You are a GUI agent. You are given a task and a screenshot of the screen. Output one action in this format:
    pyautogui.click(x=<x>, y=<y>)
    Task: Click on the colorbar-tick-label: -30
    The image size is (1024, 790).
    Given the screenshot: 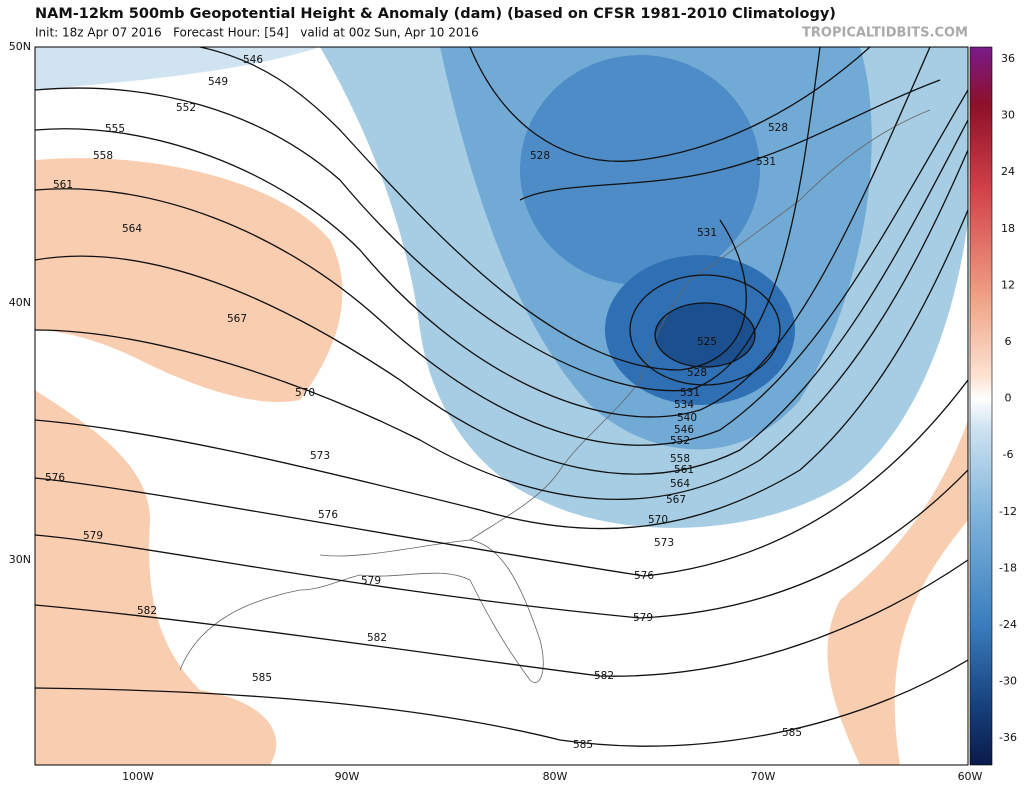 What is the action you would take?
    pyautogui.click(x=1008, y=681)
    